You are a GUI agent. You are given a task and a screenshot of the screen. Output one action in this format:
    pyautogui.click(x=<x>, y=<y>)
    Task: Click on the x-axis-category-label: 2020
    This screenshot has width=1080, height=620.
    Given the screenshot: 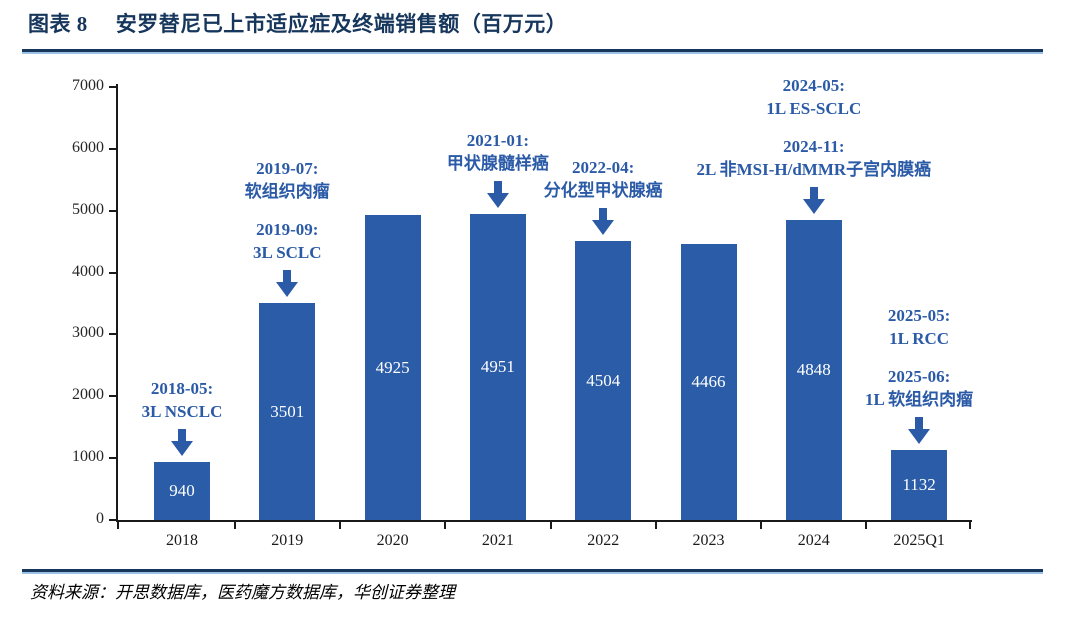 What is the action you would take?
    pyautogui.click(x=392, y=540)
    